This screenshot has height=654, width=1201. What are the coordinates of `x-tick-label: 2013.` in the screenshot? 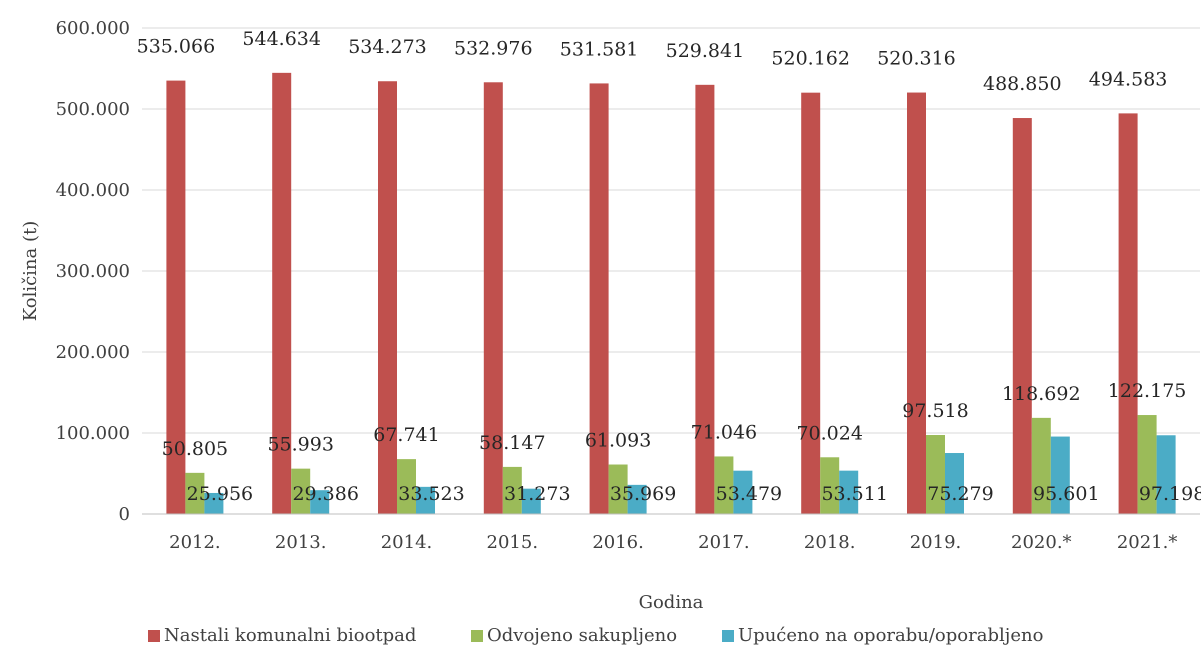 It's located at (301, 542).